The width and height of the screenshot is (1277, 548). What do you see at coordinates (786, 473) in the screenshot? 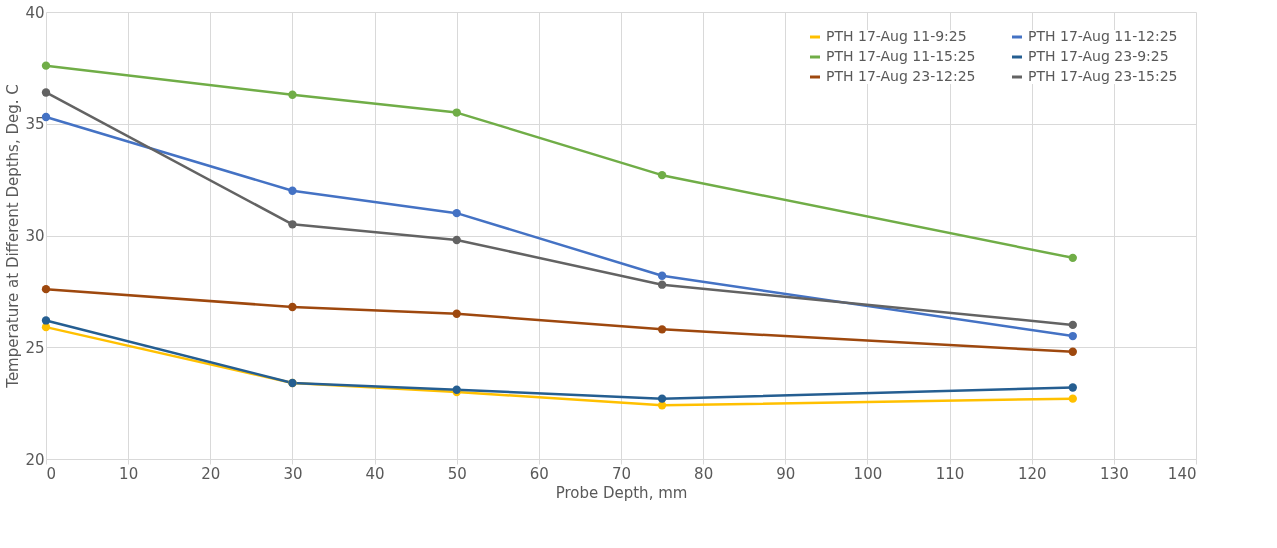
I see `x-tick-label: 90` at bounding box center [786, 473].